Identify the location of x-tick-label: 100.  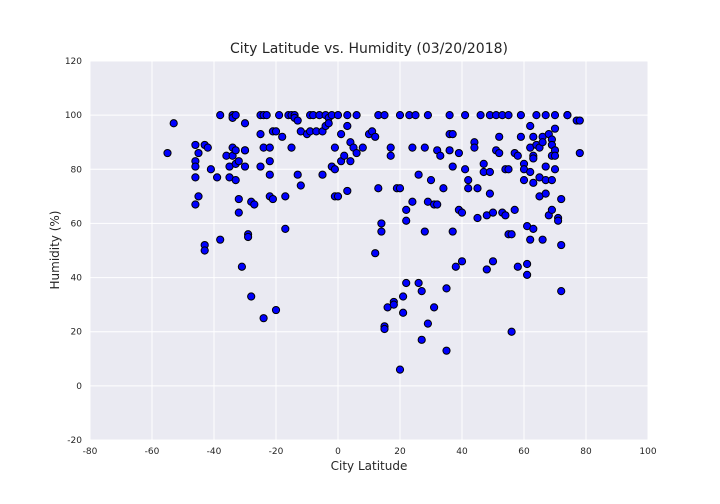
(647, 452).